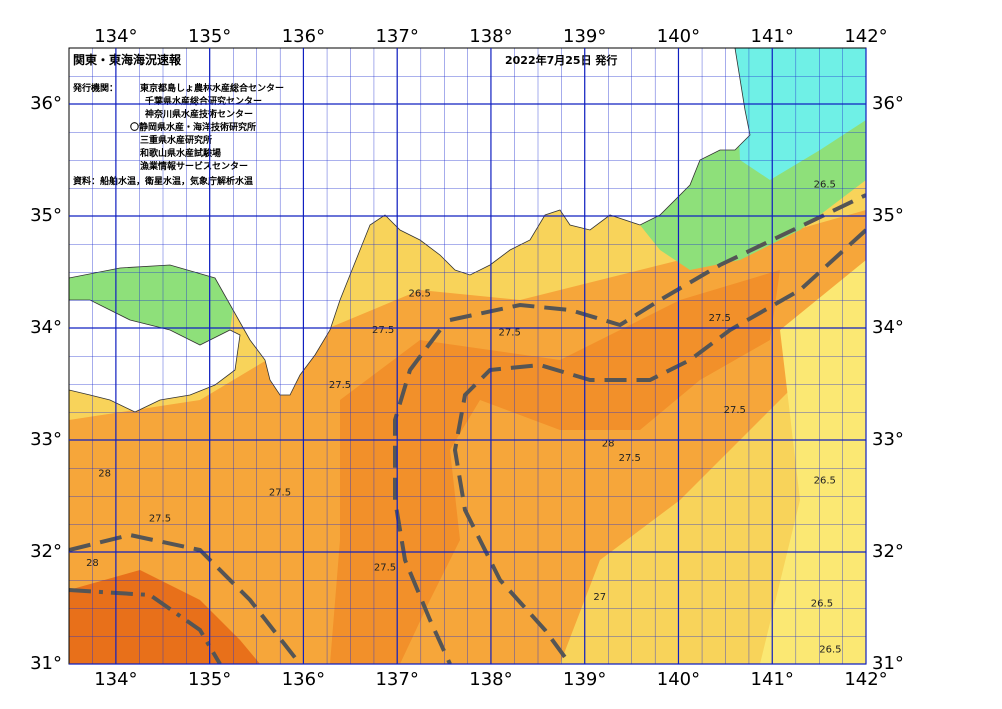 Image resolution: width=1002 pixels, height=709 pixels. I want to click on issue-date: 2022年7月25日 発行, so click(561, 60).